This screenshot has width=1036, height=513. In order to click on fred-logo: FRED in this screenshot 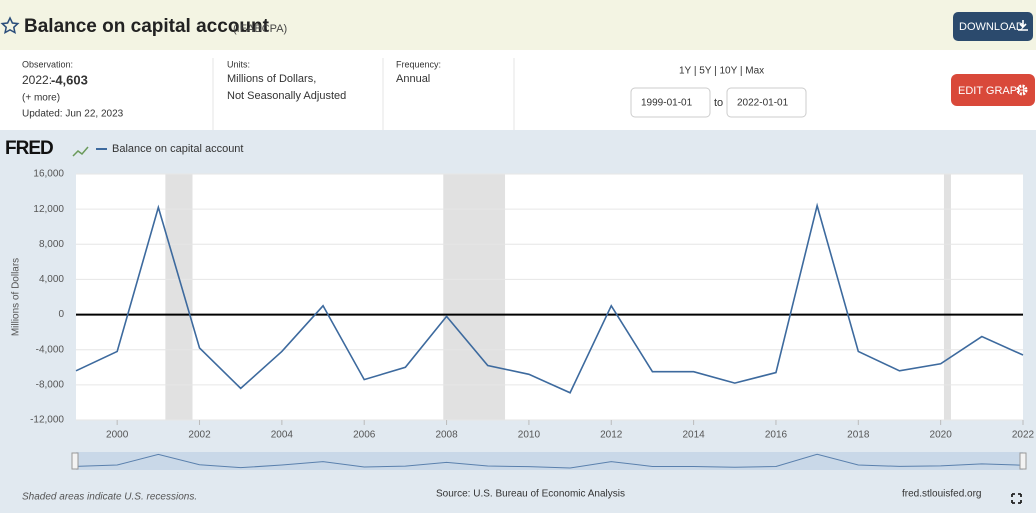, I will do `click(29, 148)`.